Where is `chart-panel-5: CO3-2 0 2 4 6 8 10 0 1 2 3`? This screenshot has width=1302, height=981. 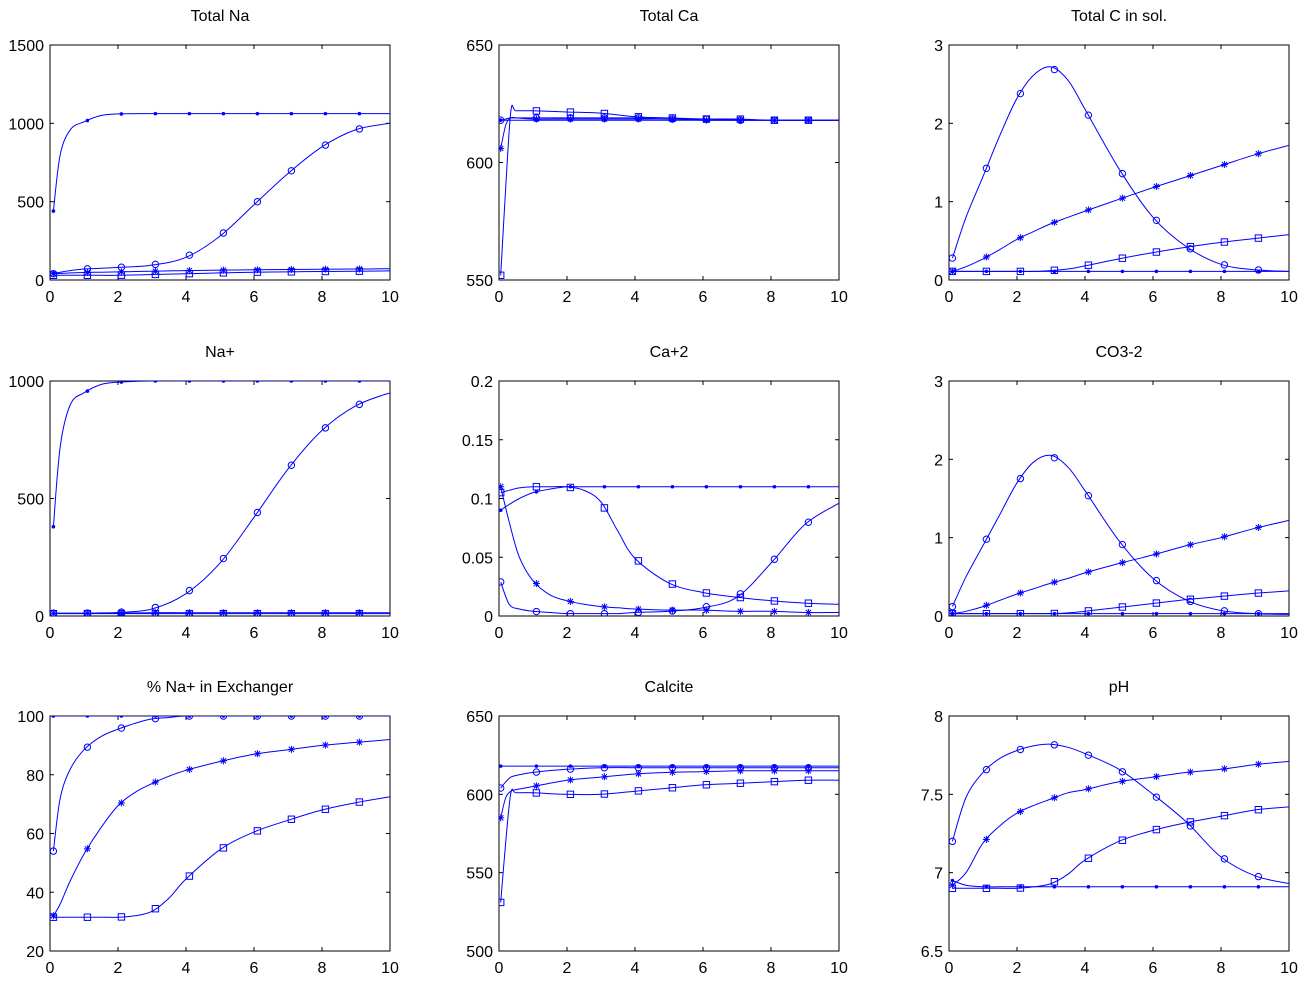 chart-panel-5: CO3-2 0 2 4 6 8 10 0 1 2 3 is located at coordinates (1116, 493).